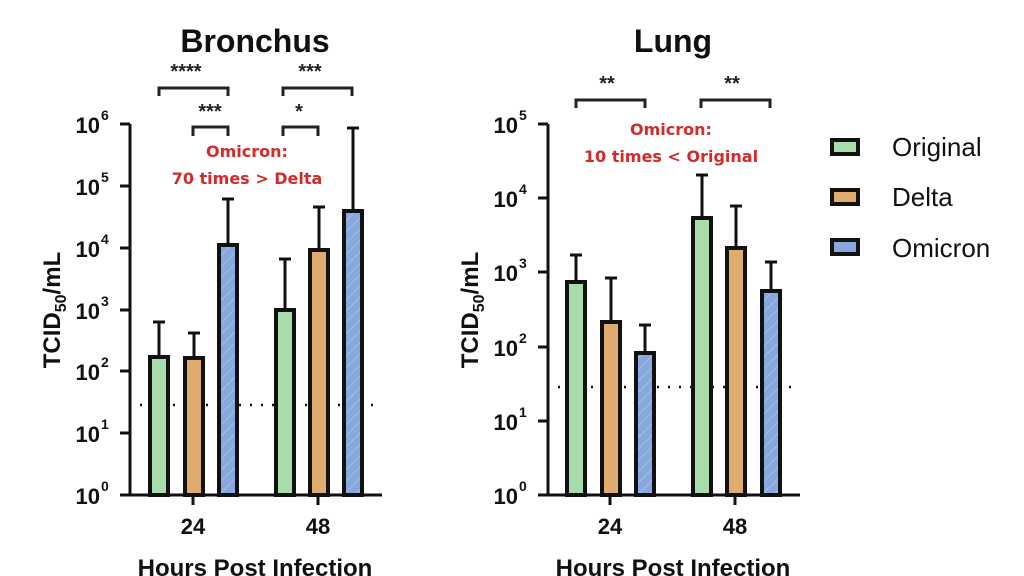  What do you see at coordinates (922, 197) in the screenshot?
I see `legend-label: Delta` at bounding box center [922, 197].